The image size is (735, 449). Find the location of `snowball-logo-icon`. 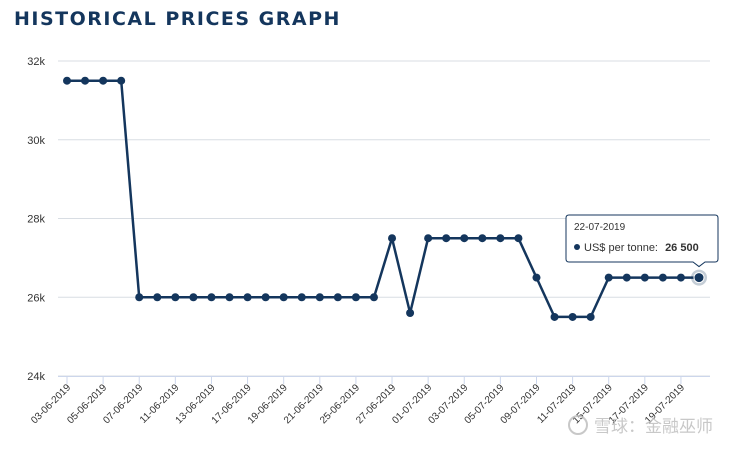

snowball-logo-icon is located at coordinates (578, 424).